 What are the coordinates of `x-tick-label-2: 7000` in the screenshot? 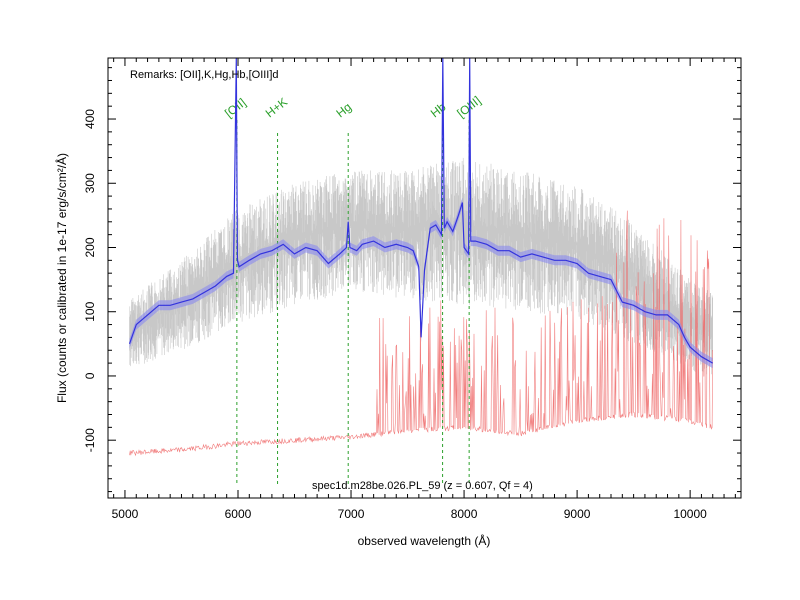 It's located at (351, 514).